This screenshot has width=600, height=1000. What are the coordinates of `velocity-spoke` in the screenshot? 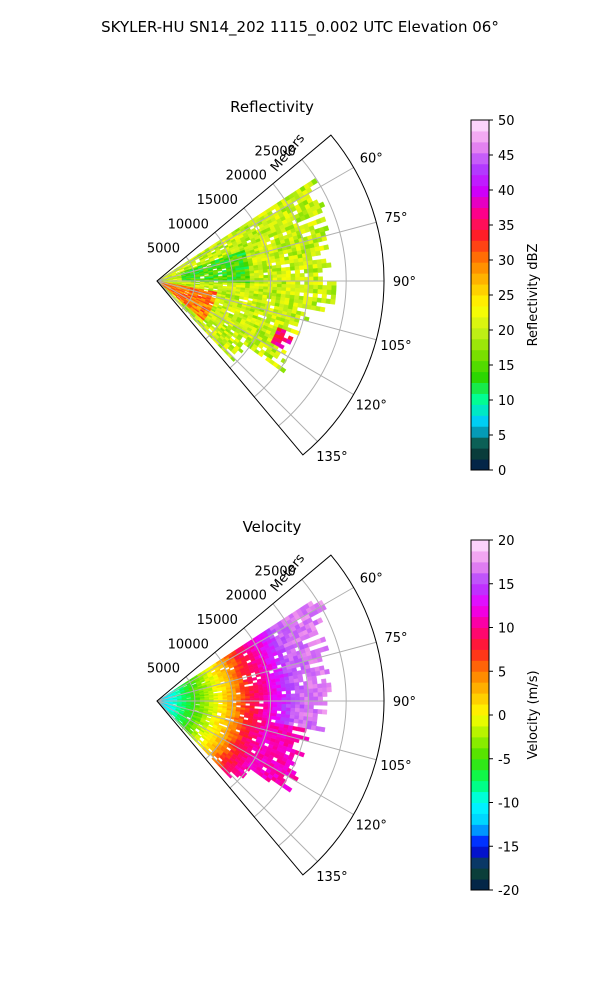 It's located at (255, 757).